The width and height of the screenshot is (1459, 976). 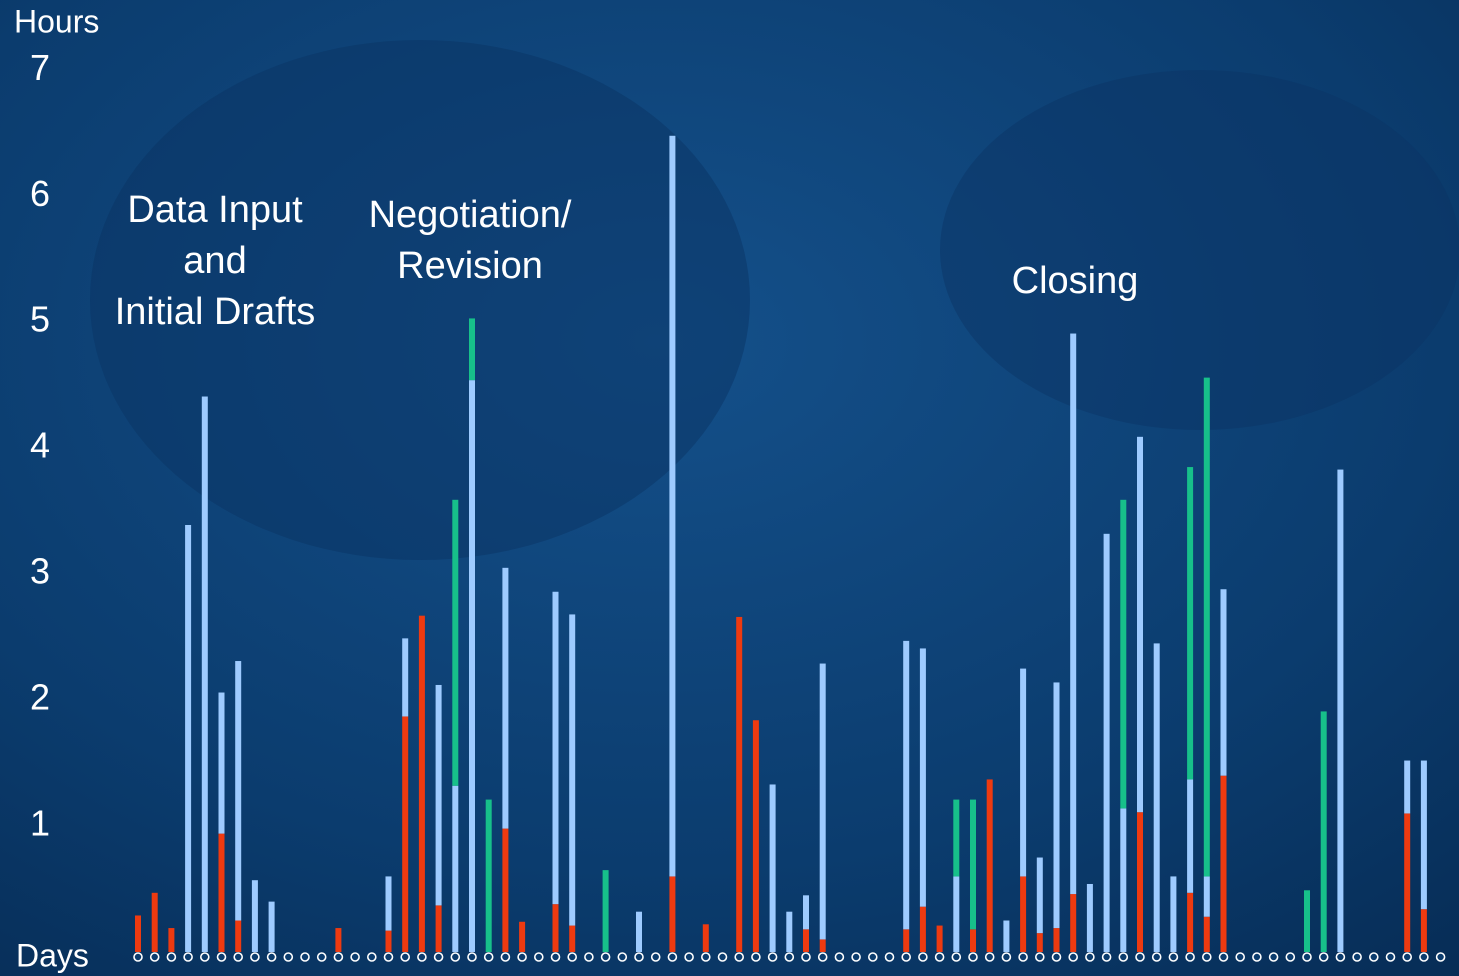 I want to click on y-tick-label: 1, so click(x=40, y=823).